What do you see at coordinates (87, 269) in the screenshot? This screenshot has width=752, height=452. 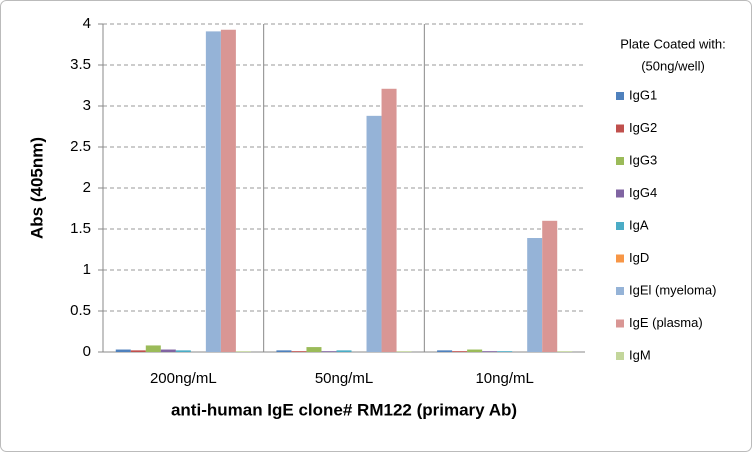 I see `y-tick-label: 1` at bounding box center [87, 269].